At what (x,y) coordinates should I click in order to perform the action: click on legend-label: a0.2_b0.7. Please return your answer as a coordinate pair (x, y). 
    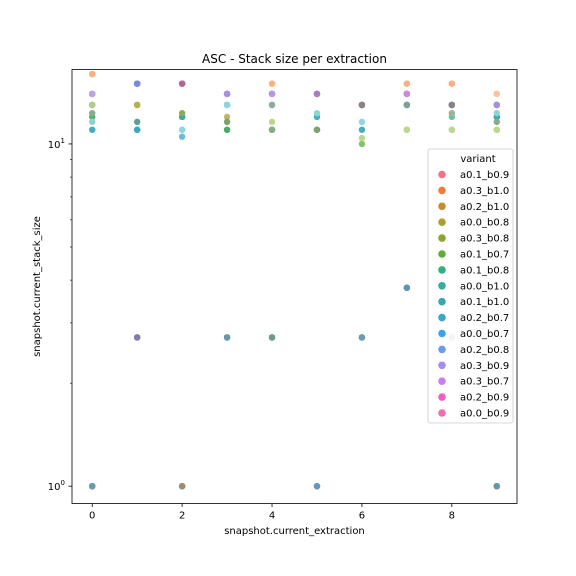
    Looking at the image, I should click on (484, 318).